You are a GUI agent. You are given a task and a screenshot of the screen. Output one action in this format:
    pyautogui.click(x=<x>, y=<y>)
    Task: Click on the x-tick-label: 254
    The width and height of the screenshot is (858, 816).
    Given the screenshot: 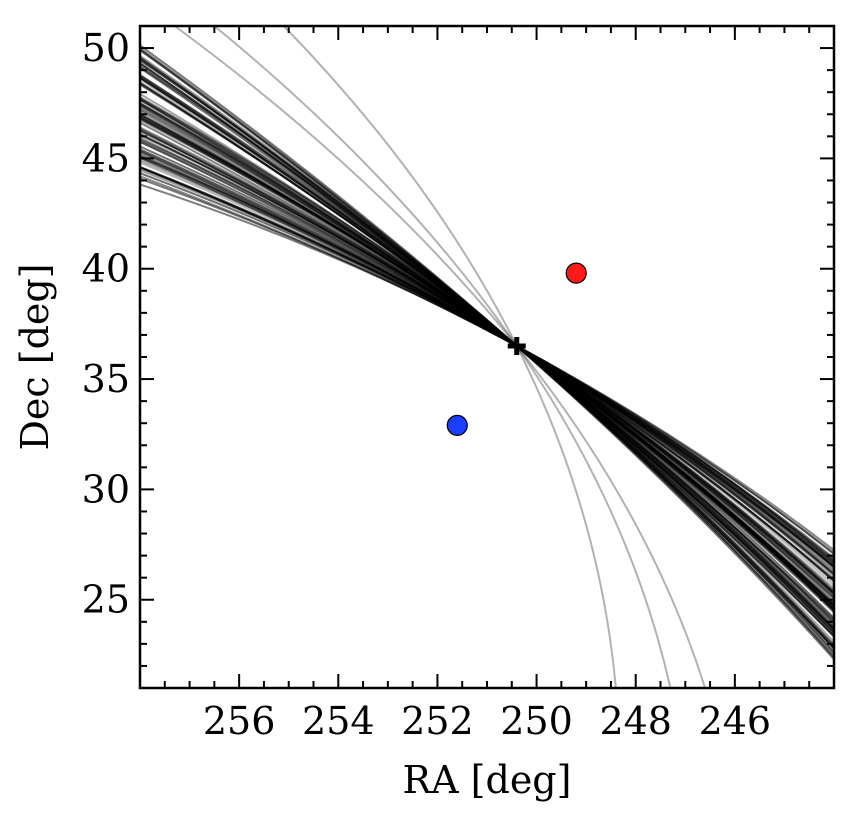 What is the action you would take?
    pyautogui.click(x=338, y=721)
    